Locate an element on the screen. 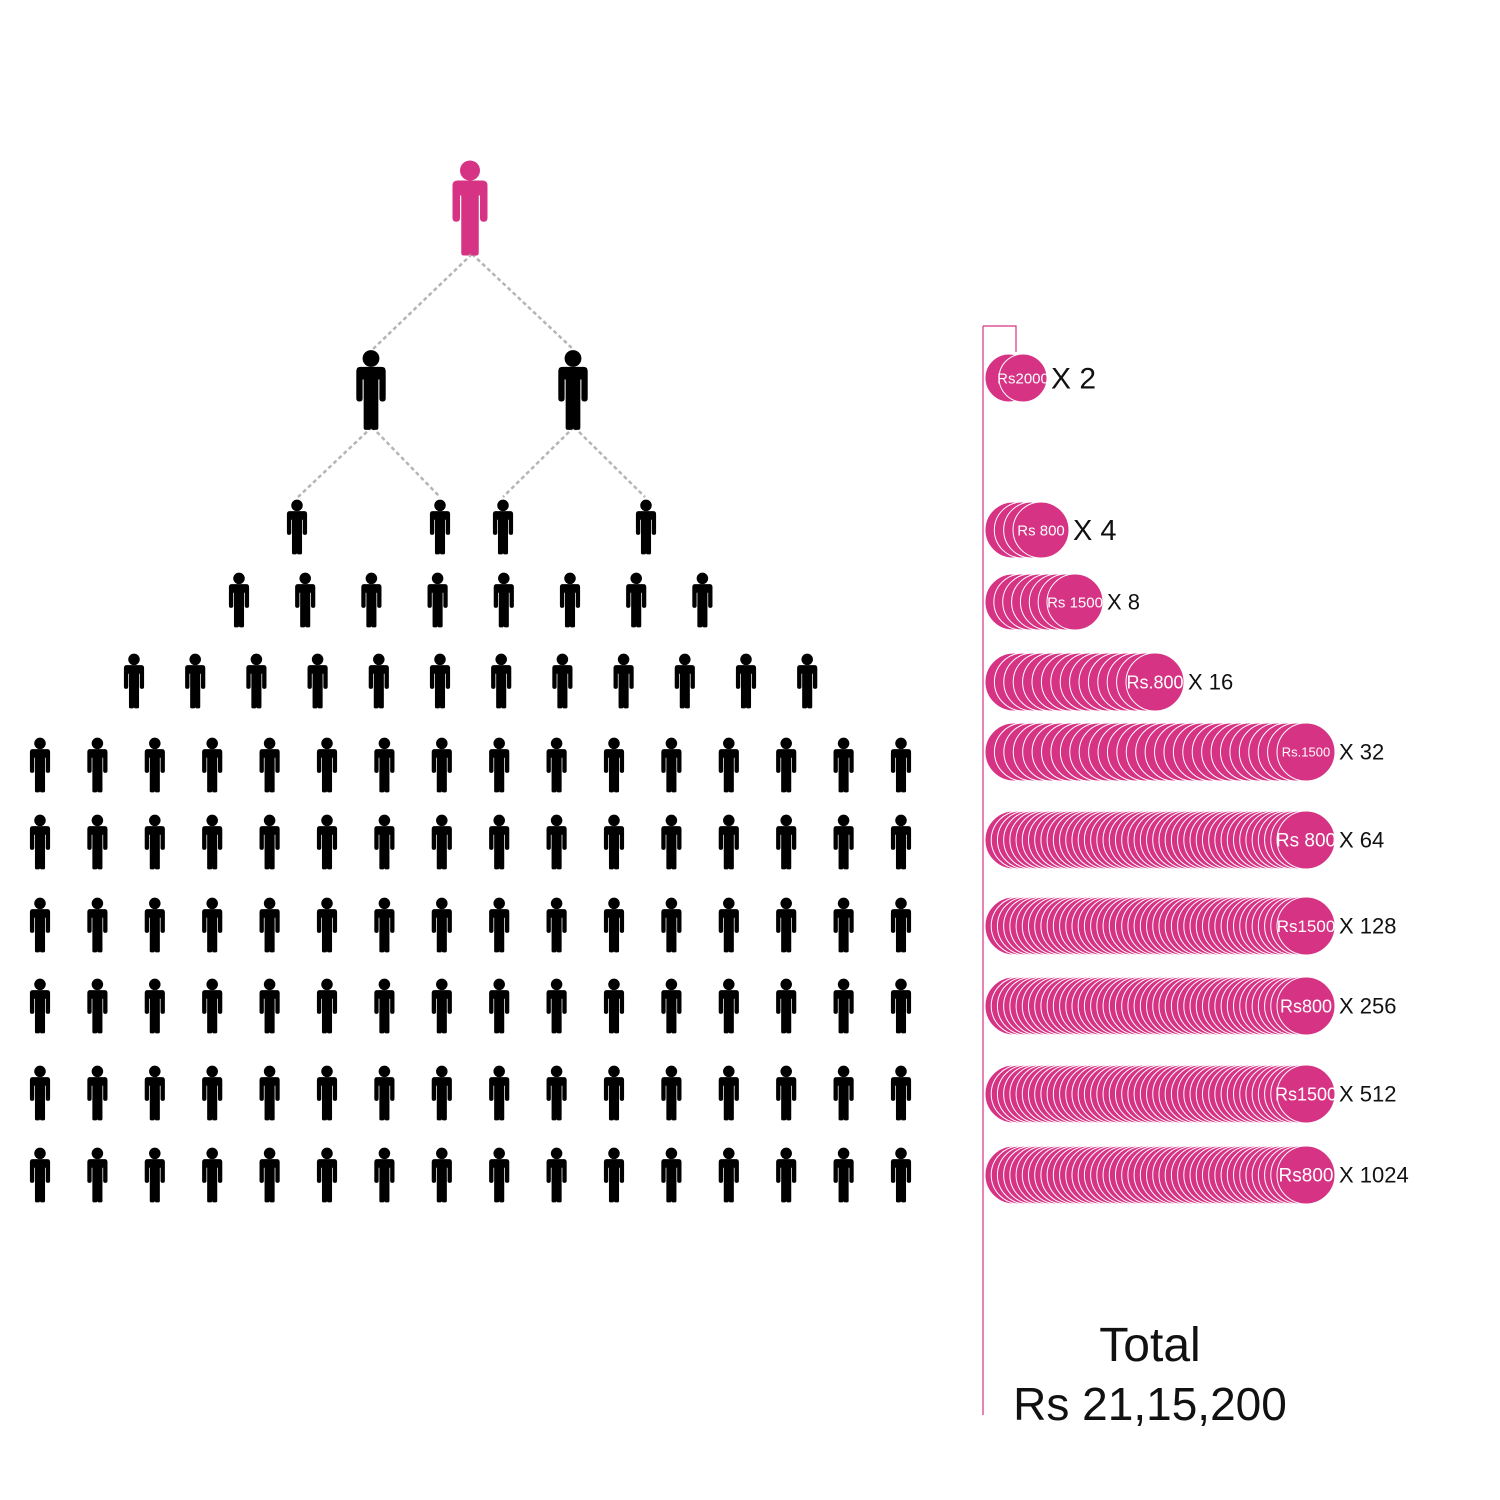 This screenshot has height=1500, width=1500. coin-amount-label: Rs 1500 is located at coordinates (1075, 602).